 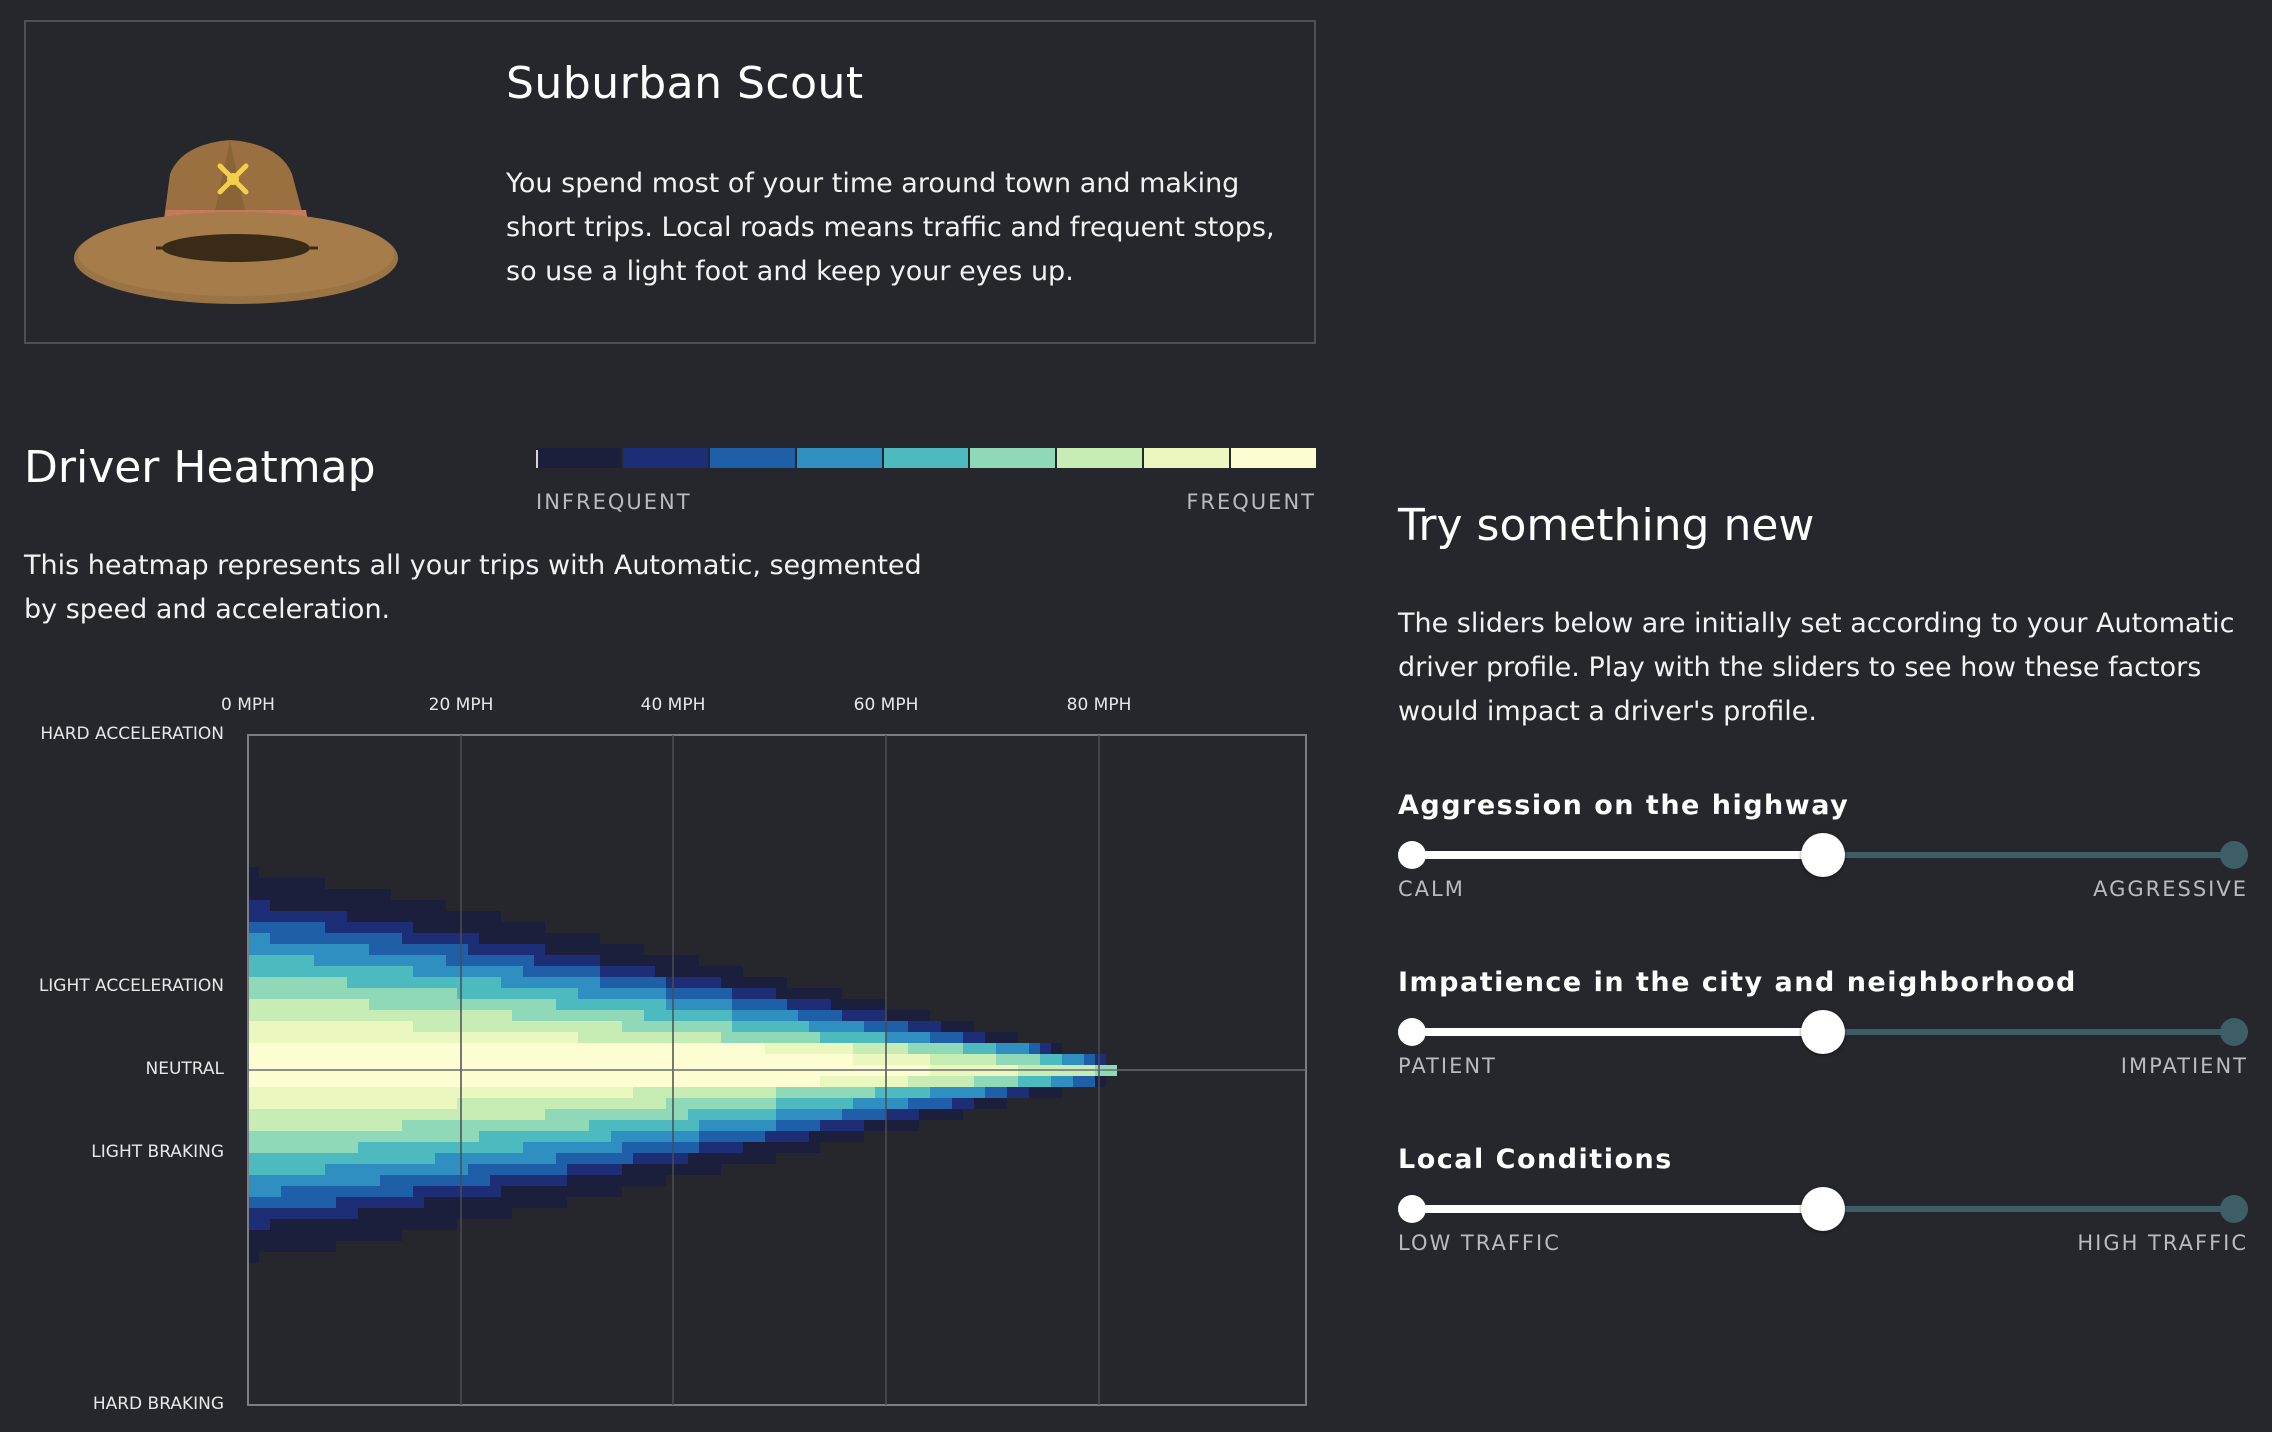 What do you see at coordinates (158, 1404) in the screenshot?
I see `y-label-hard-braking: HARD BRAKING` at bounding box center [158, 1404].